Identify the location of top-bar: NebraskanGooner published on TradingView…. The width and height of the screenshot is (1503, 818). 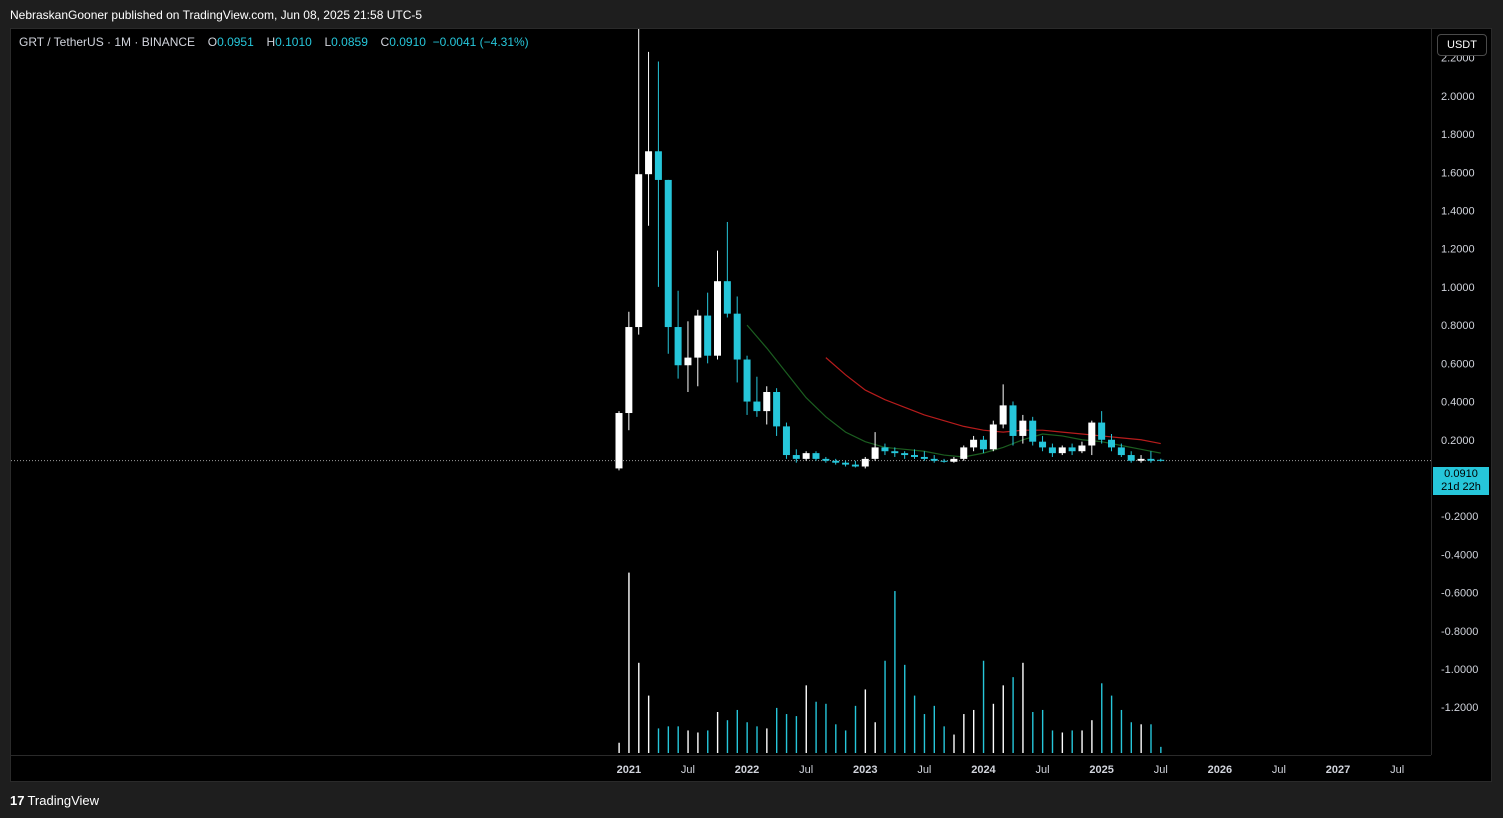
(751, 13).